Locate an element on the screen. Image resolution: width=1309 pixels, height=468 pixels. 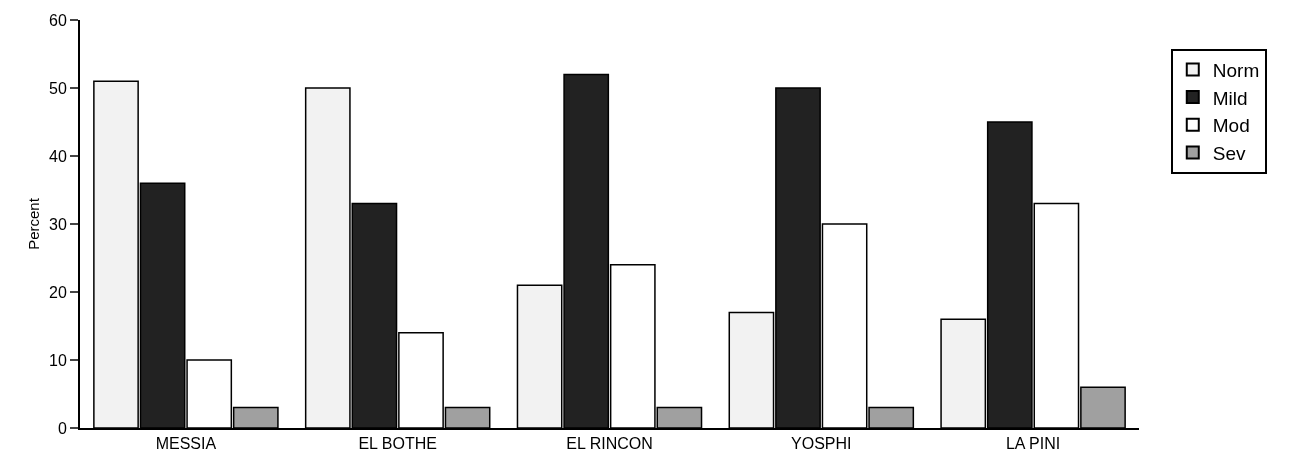
x-tick-label: EL RINCON is located at coordinates (609, 444).